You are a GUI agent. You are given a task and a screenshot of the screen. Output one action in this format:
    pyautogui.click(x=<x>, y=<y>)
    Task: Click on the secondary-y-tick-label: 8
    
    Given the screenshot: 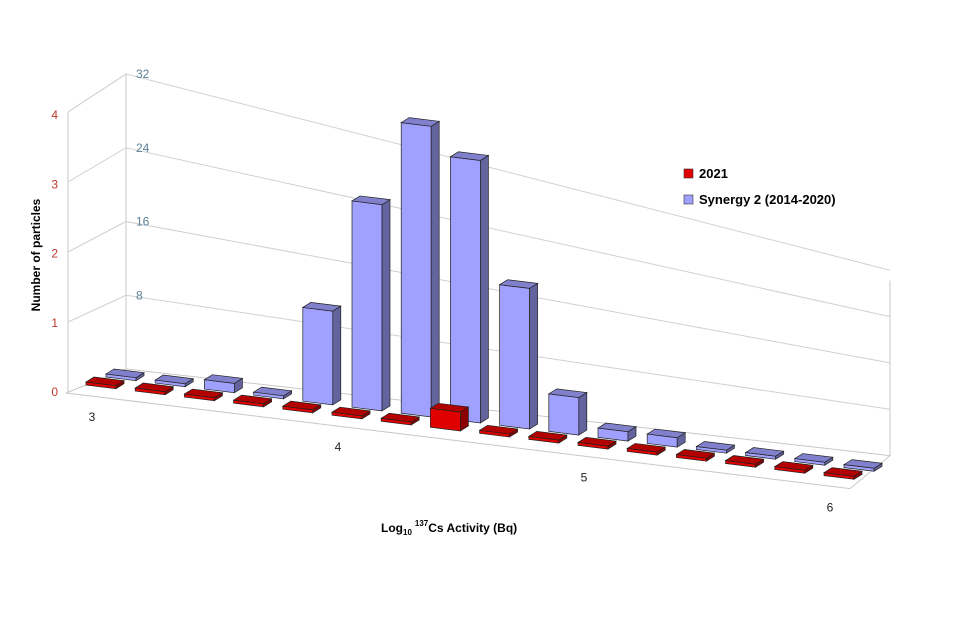 What is the action you would take?
    pyautogui.click(x=139, y=295)
    